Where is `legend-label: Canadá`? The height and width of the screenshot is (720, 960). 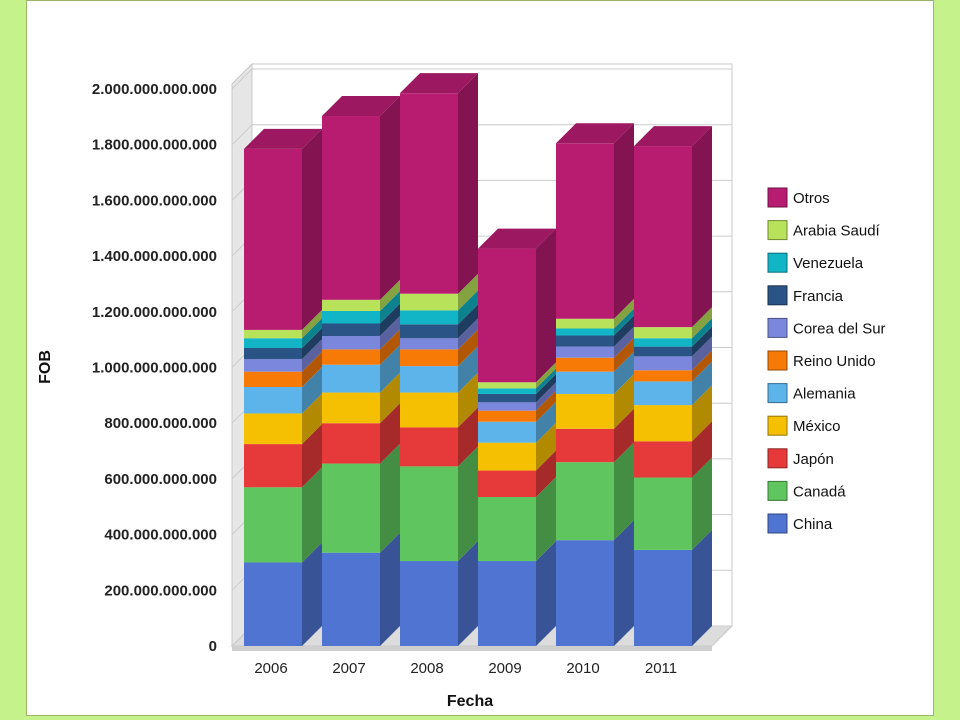
legend-label: Canadá is located at coordinates (819, 491).